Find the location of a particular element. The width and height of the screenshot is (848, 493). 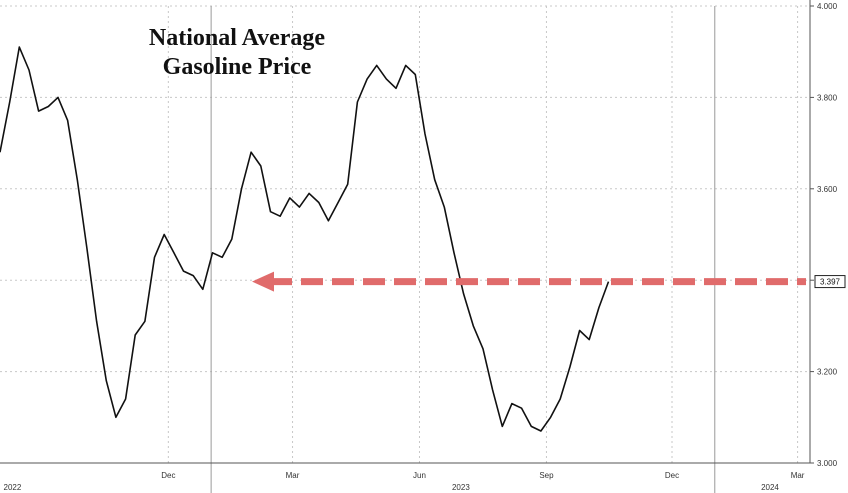

chart-title-line-2: Gasoline Price is located at coordinates (237, 67).